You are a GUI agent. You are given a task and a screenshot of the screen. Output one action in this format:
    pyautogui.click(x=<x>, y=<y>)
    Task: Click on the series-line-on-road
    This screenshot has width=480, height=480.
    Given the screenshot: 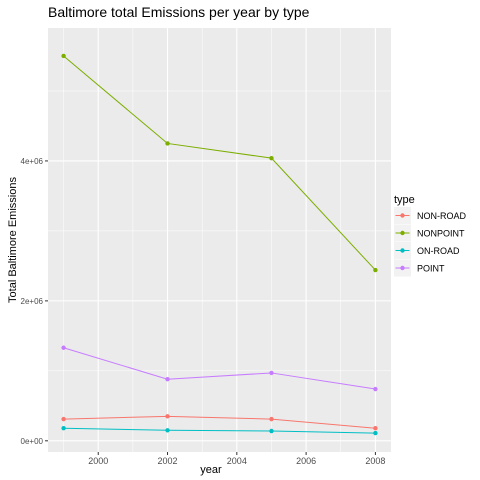 What is the action you would take?
    pyautogui.click(x=219, y=430)
    